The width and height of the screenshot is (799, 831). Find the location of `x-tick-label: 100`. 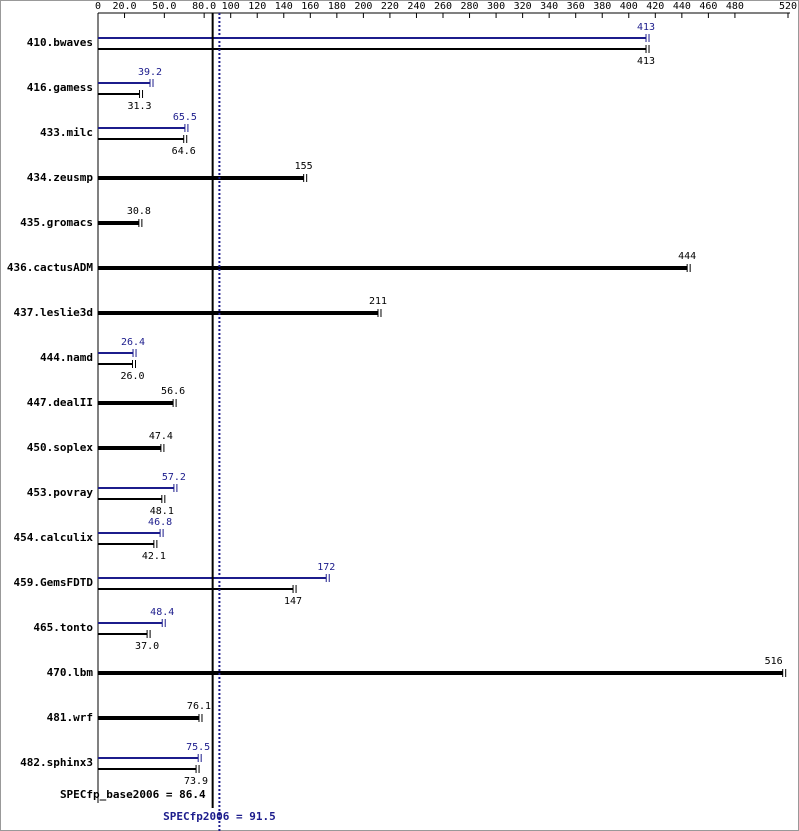

x-tick-label: 100 is located at coordinates (231, 6).